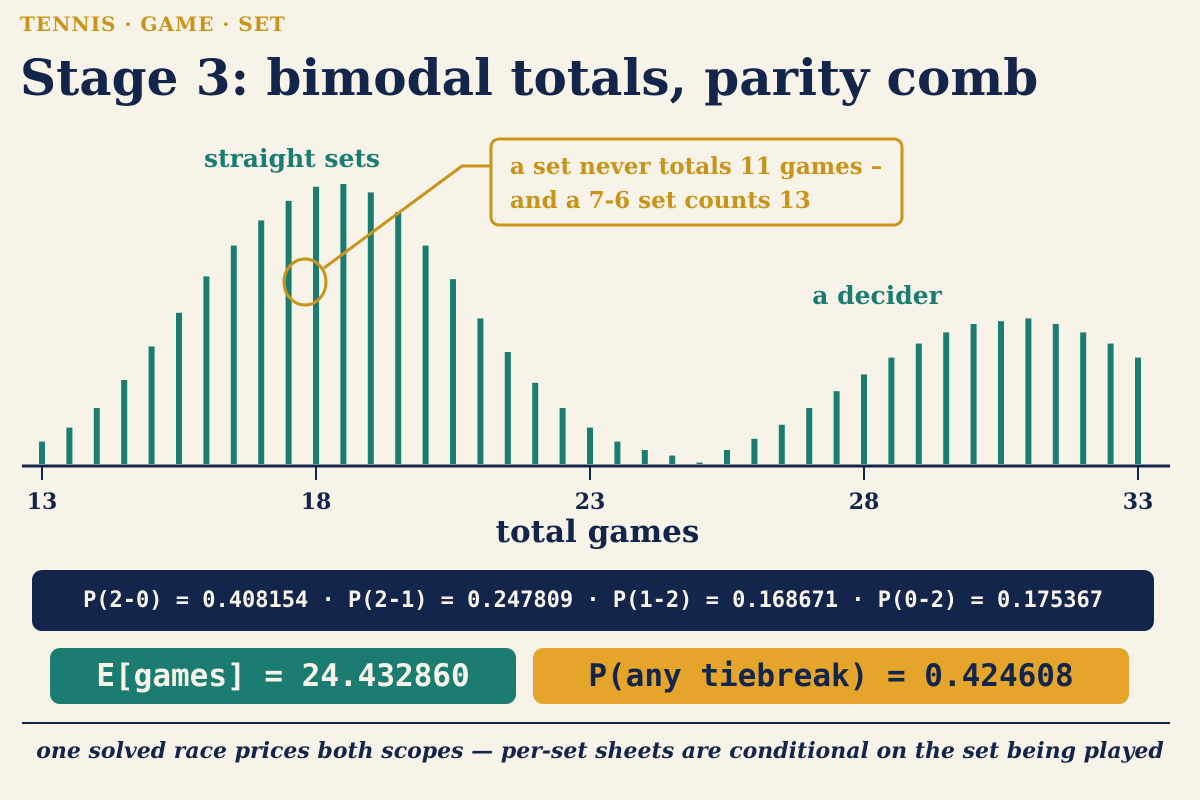 Image resolution: width=1200 pixels, height=800 pixels. Describe the element at coordinates (590, 502) in the screenshot. I see `x-tick-label-23: 23` at that location.